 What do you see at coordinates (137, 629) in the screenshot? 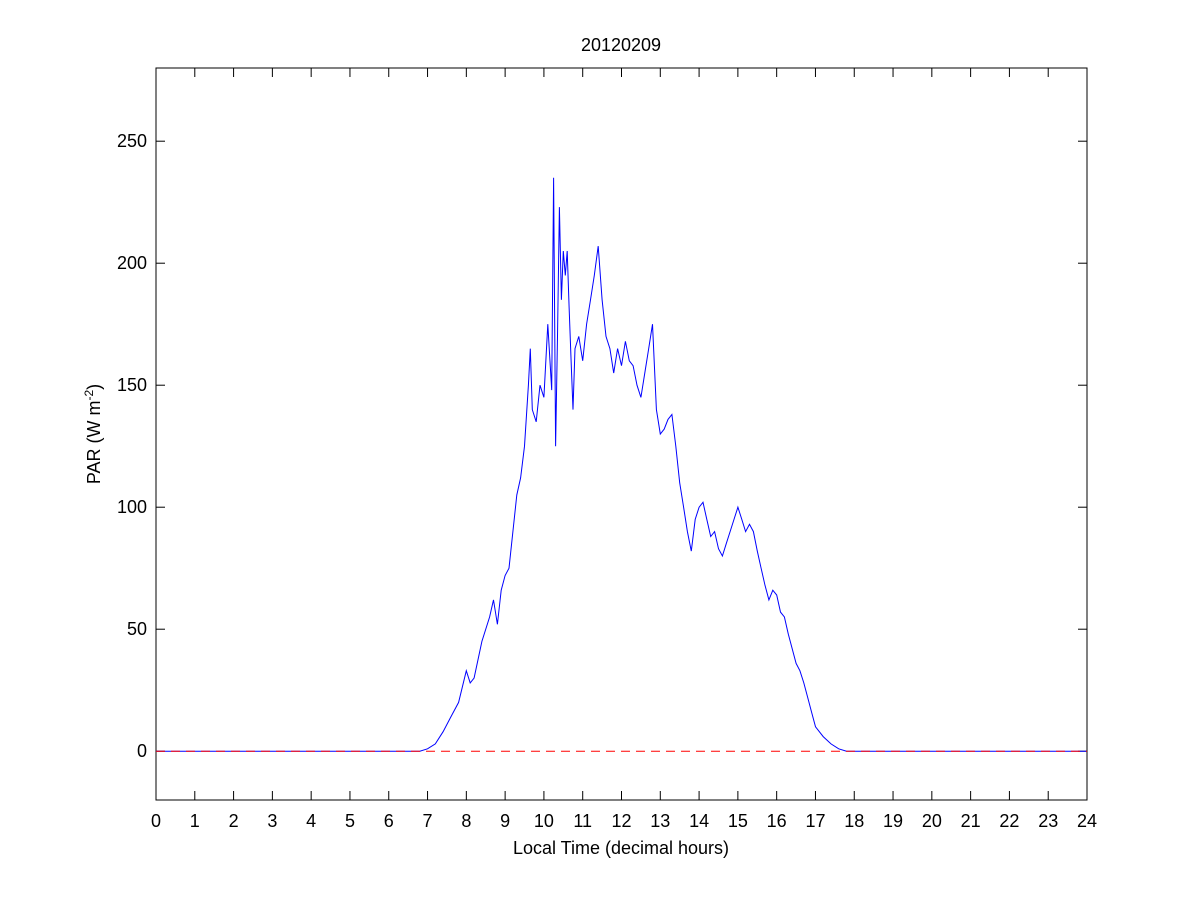
I see `y-tick-label: 50` at bounding box center [137, 629].